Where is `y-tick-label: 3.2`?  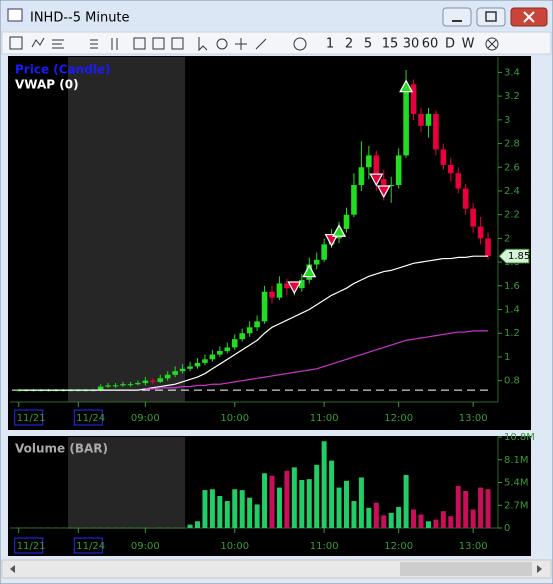
y-tick-label: 3.2 is located at coordinates (512, 96).